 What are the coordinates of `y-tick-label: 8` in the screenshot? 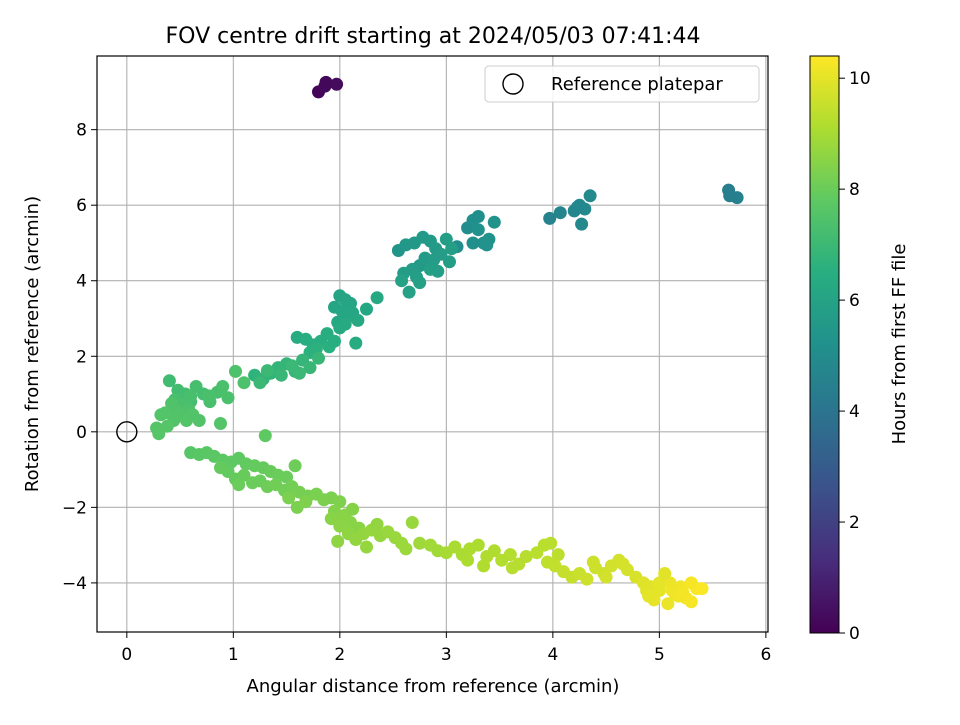 It's located at (81, 131).